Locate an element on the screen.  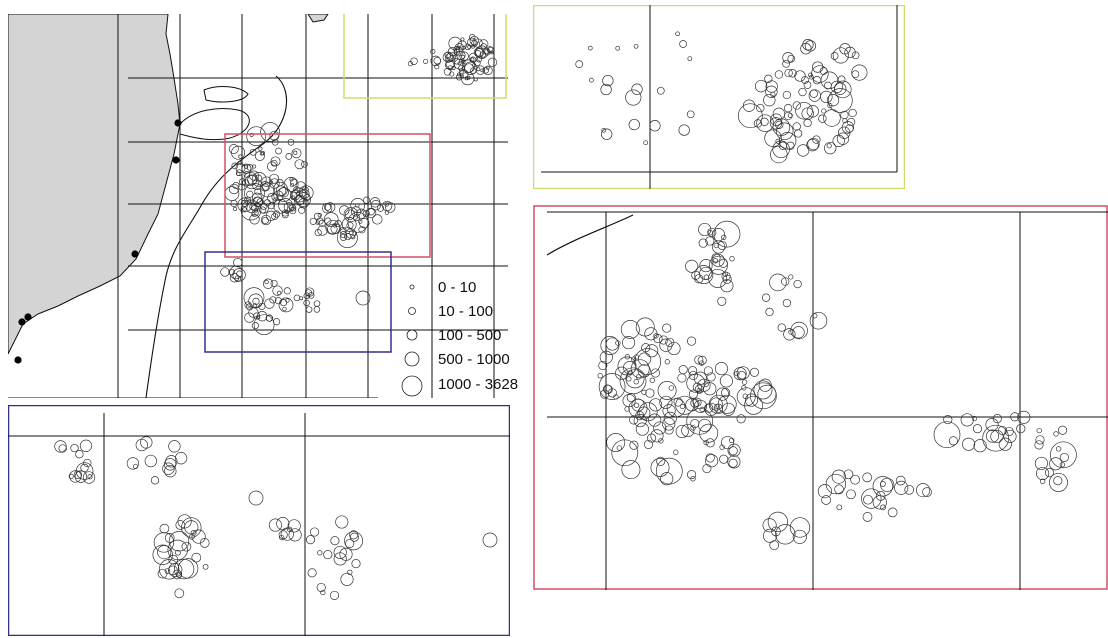
legend-label: 100 - 500 is located at coordinates (470, 335).